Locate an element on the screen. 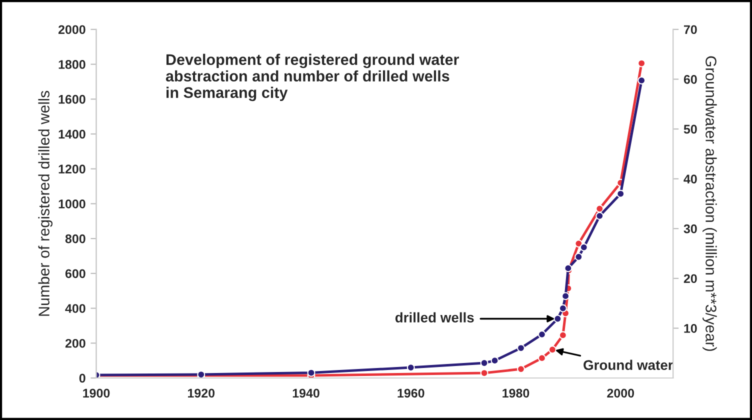  y-tick-label: 1600 is located at coordinates (72, 99).